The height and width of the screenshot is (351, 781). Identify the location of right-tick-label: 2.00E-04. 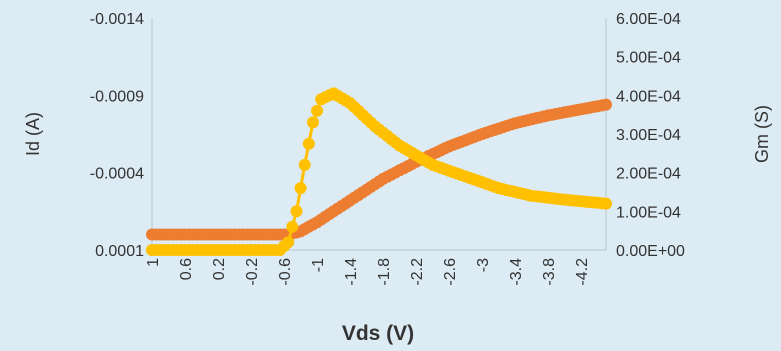
(648, 174).